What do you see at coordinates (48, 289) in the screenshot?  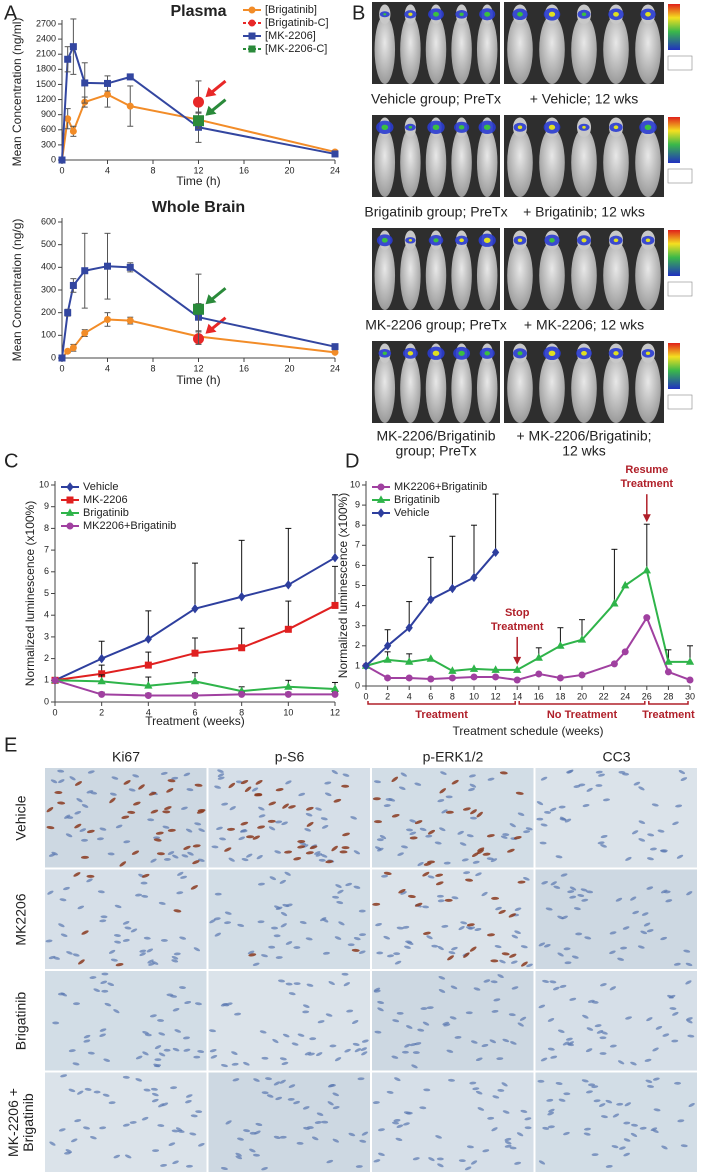 I see `y-tick-label: 300` at bounding box center [48, 289].